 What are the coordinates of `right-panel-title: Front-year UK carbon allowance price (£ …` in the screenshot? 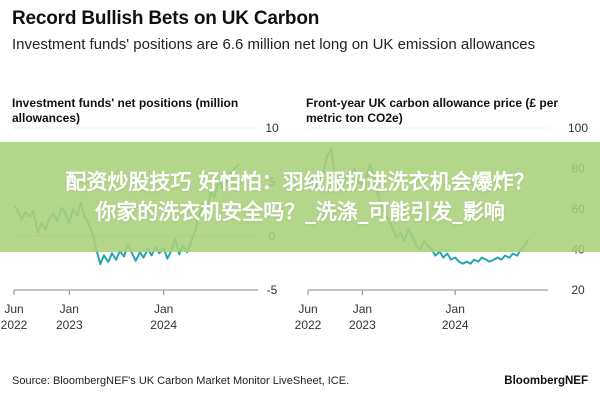 It's located at (432, 110).